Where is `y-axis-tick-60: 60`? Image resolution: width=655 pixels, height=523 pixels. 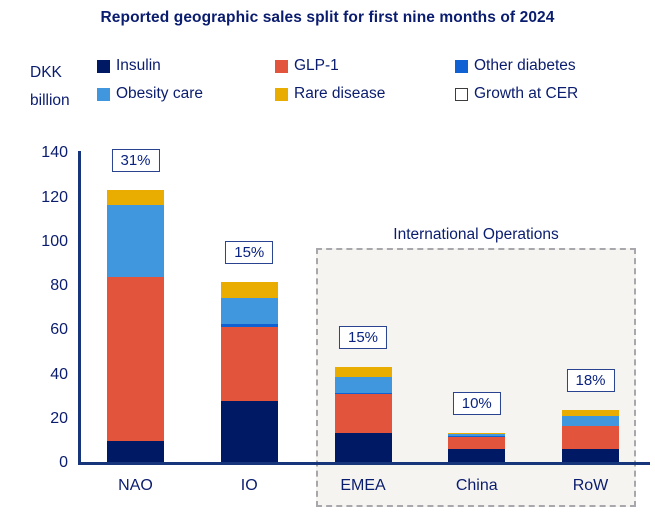 y-axis-tick-60: 60 is located at coordinates (59, 330).